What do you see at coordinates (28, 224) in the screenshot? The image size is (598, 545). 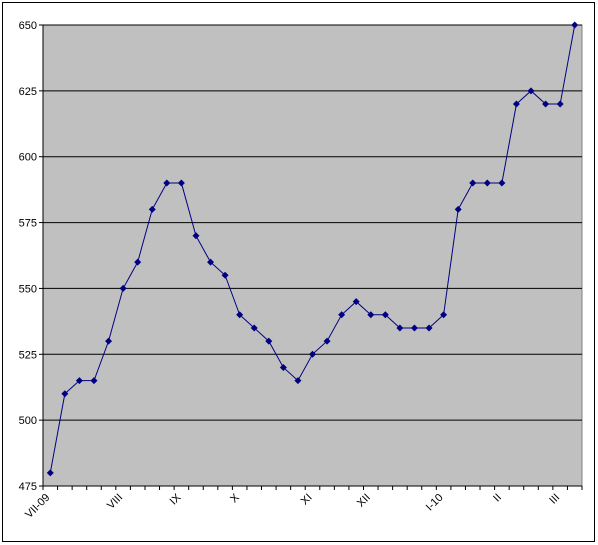 I see `y-tick-label: 575` at bounding box center [28, 224].